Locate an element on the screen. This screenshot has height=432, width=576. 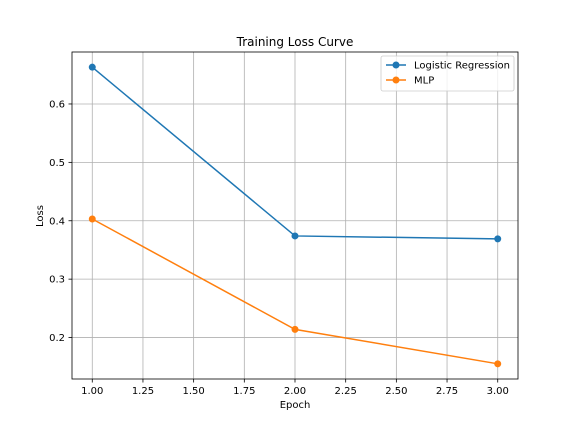
legend-label: MLP is located at coordinates (424, 81).